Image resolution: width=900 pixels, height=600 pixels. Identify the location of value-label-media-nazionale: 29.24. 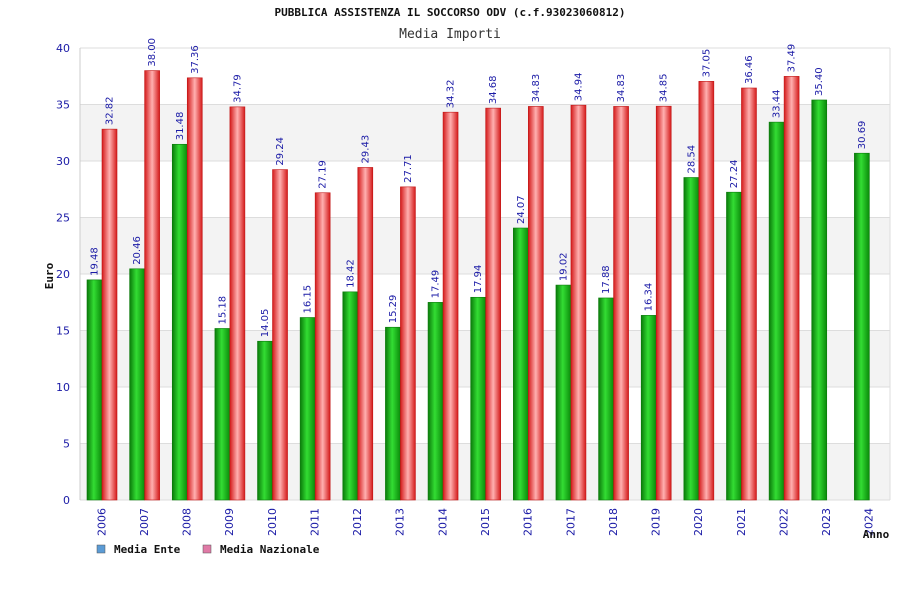
(280, 151).